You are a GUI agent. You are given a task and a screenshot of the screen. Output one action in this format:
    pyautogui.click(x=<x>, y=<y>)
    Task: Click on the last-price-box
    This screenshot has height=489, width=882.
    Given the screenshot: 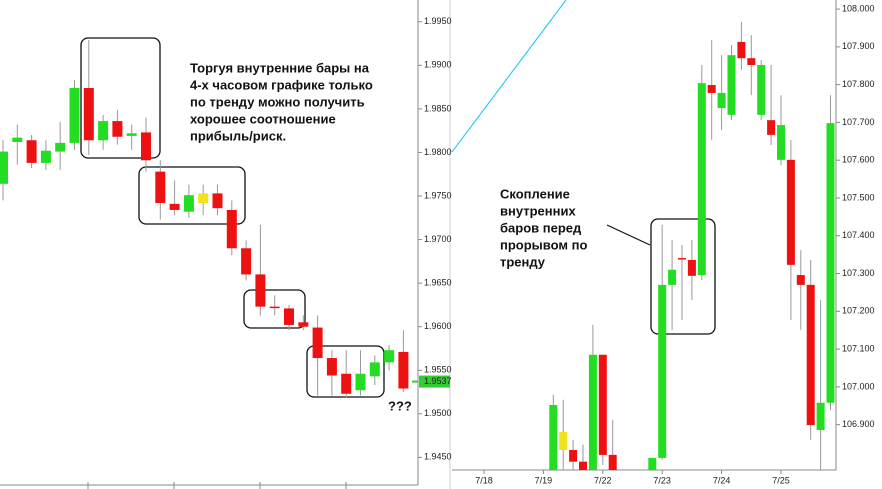 What is the action you would take?
    pyautogui.click(x=434, y=381)
    